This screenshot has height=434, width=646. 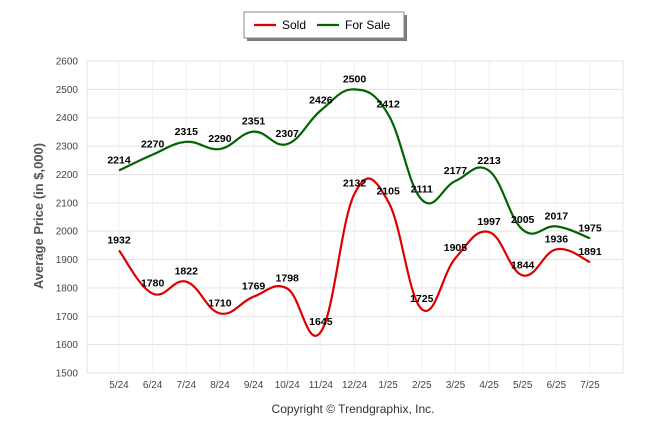 I want to click on x-tick-label: 7/25, so click(x=590, y=385).